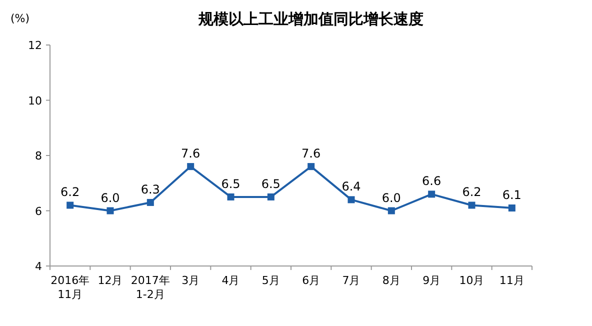 This screenshot has width=592, height=326. Describe the element at coordinates (38, 156) in the screenshot. I see `y-tick-label: 8` at that location.